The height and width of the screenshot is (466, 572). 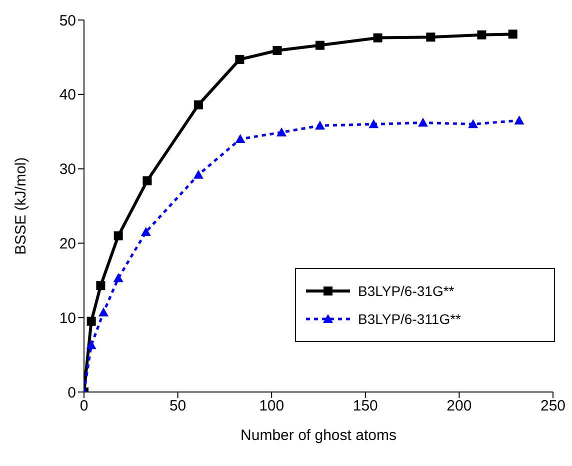 What do you see at coordinates (67, 169) in the screenshot?
I see `y-tick-label: 30` at bounding box center [67, 169].